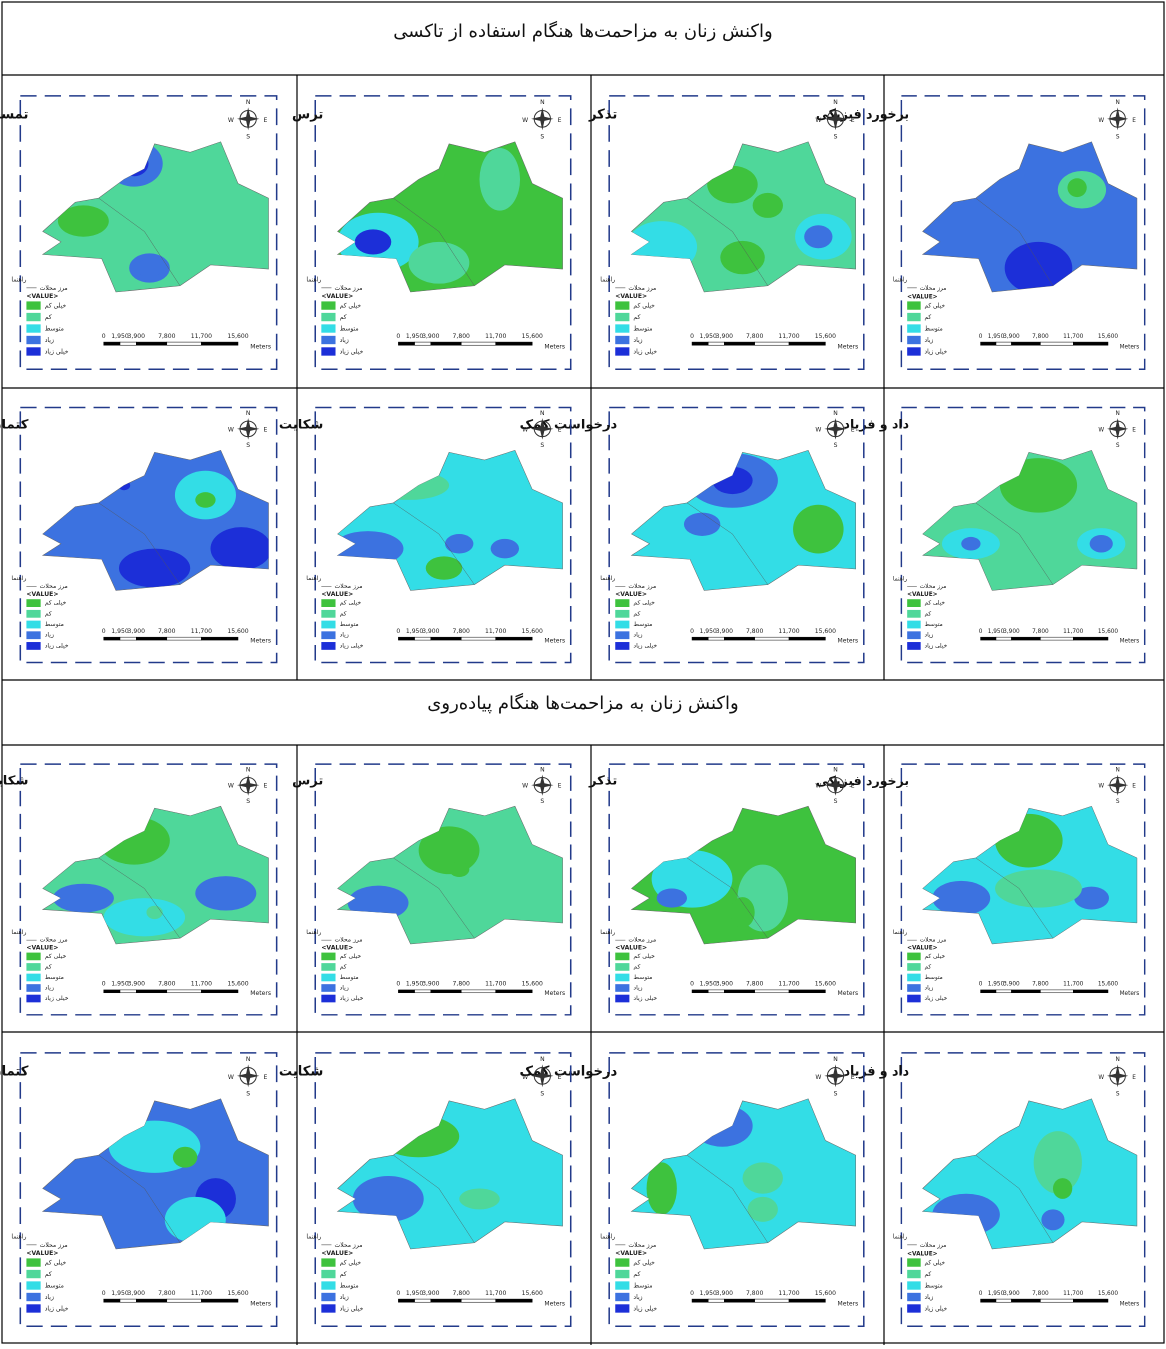  What do you see at coordinates (996, 1293) in the screenshot?
I see `scale-label: 1,950` at bounding box center [996, 1293].